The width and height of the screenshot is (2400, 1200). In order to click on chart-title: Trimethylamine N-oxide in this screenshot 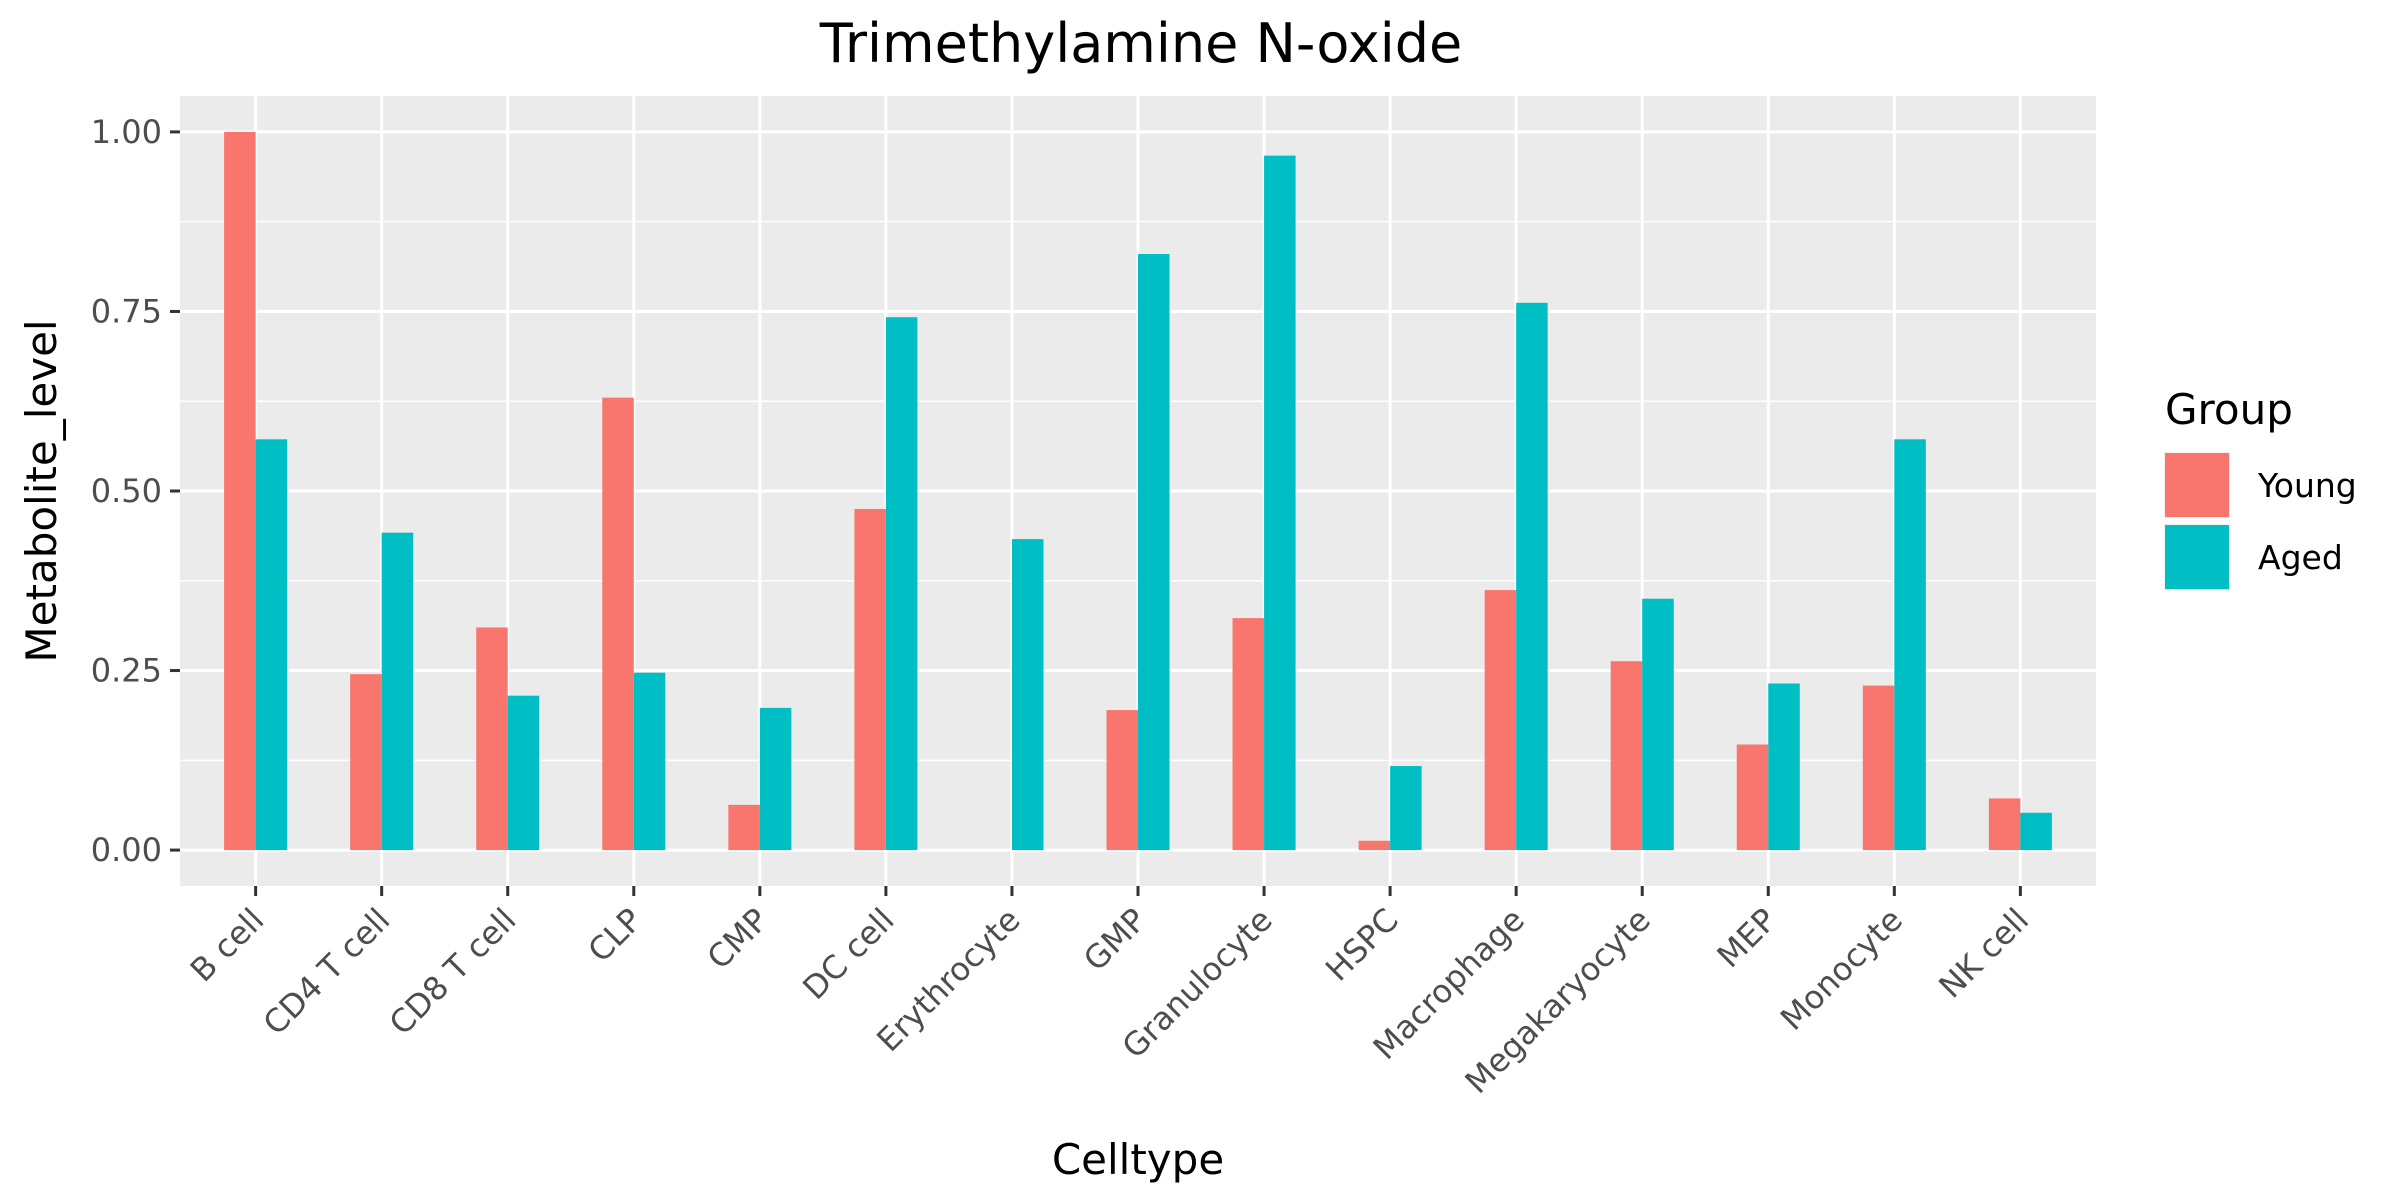, I will do `click(1140, 43)`.